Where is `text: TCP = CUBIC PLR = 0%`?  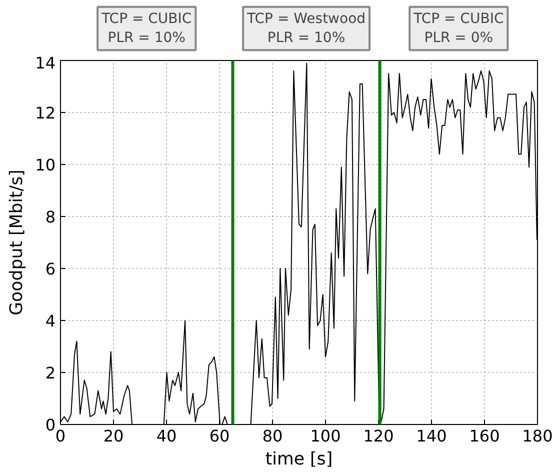 text: TCP = CUBIC PLR = 0% is located at coordinates (458, 28).